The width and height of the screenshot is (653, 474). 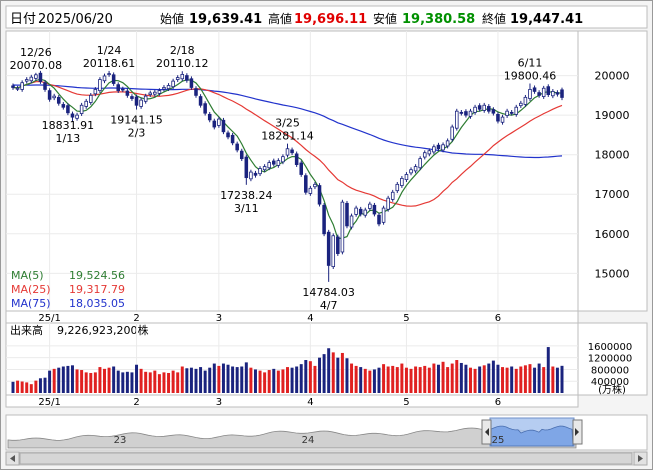 What do you see at coordinates (136, 318) in the screenshot?
I see `date-tick-label: 2` at bounding box center [136, 318].